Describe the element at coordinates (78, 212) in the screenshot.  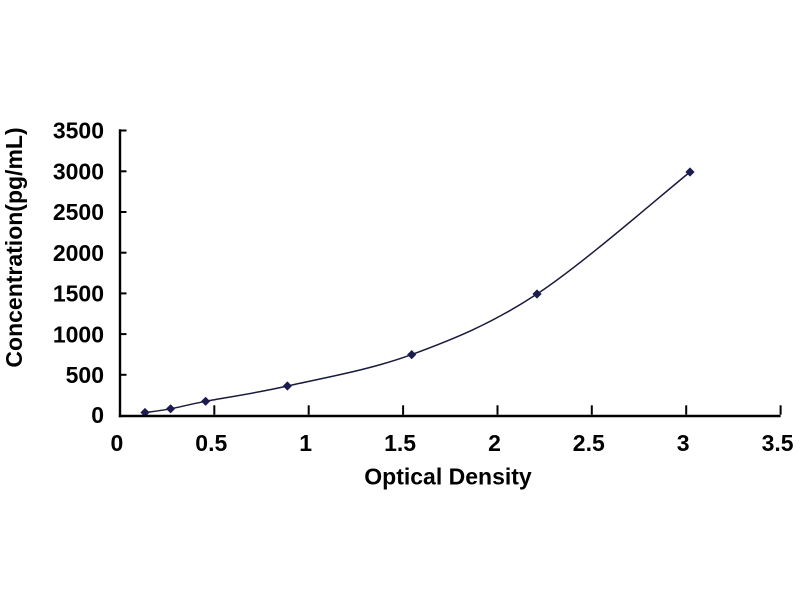
I see `svg-text: 2500` at that location.